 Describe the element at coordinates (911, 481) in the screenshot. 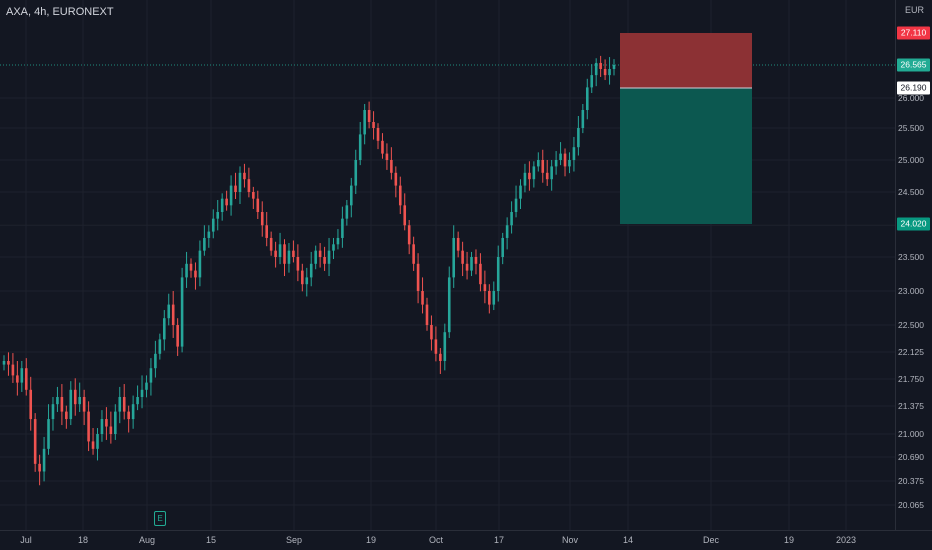

I see `price-axis-label: 20.375` at that location.